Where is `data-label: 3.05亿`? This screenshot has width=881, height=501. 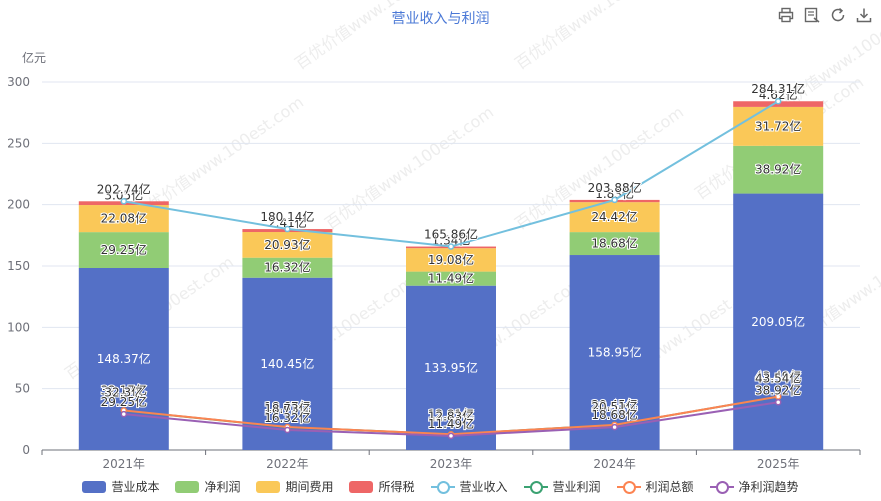 data-label: 3.05亿 is located at coordinates (123, 194).